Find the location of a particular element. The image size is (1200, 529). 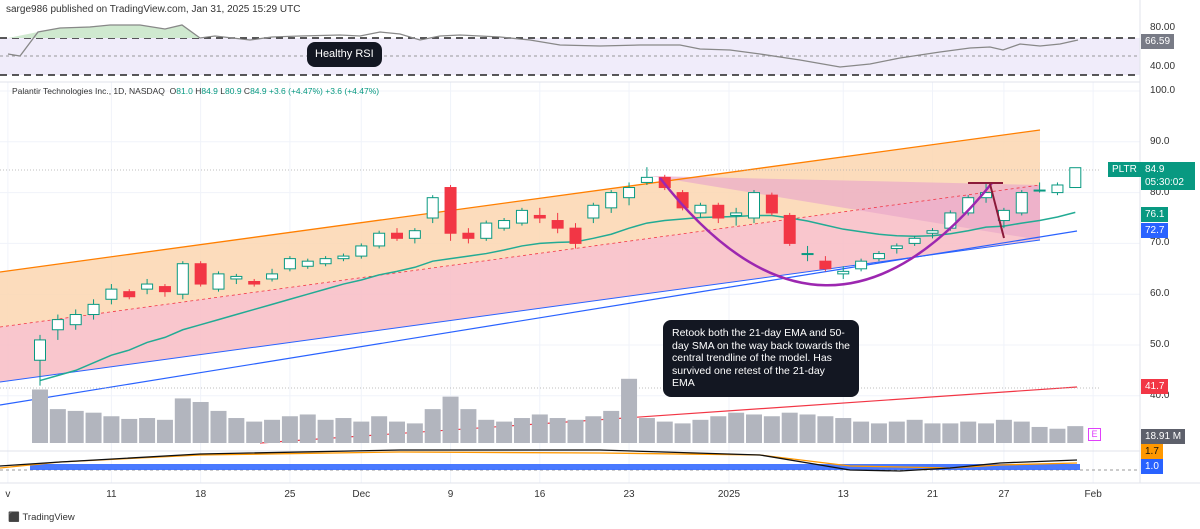

close-value: 84.9 is located at coordinates (258, 91).